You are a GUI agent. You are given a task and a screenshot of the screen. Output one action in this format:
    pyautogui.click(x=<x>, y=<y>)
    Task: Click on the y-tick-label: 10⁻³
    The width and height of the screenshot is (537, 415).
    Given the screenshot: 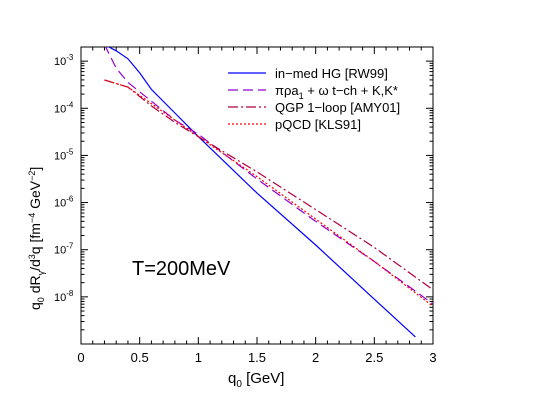 What is the action you would take?
    pyautogui.click(x=64, y=60)
    